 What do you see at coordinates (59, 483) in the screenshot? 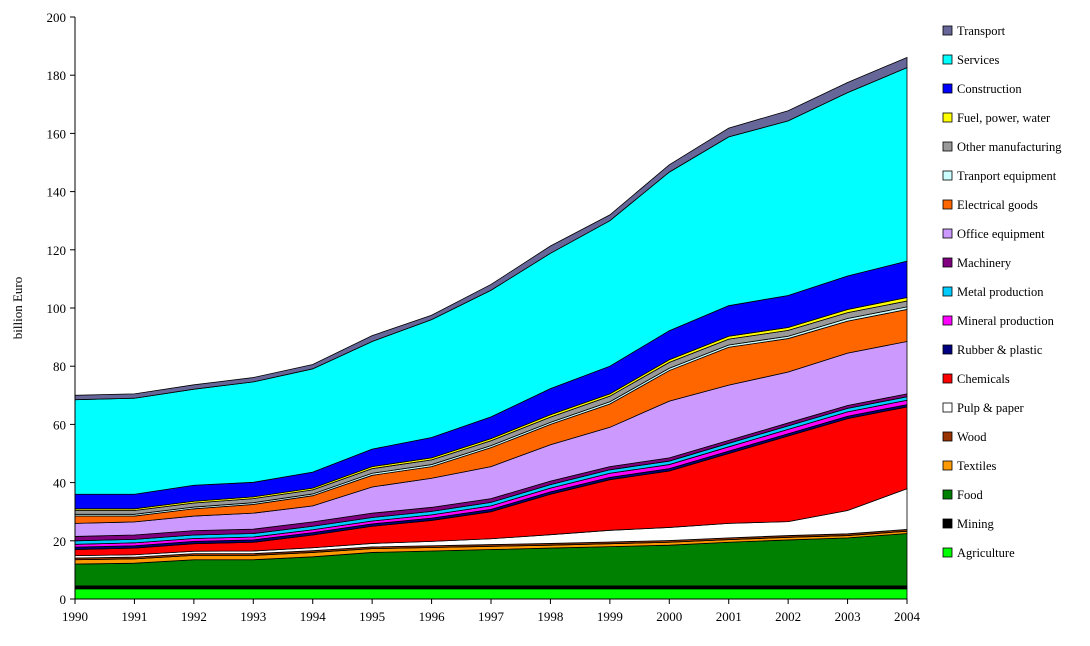
I see `y-tick-label: 40` at bounding box center [59, 483].